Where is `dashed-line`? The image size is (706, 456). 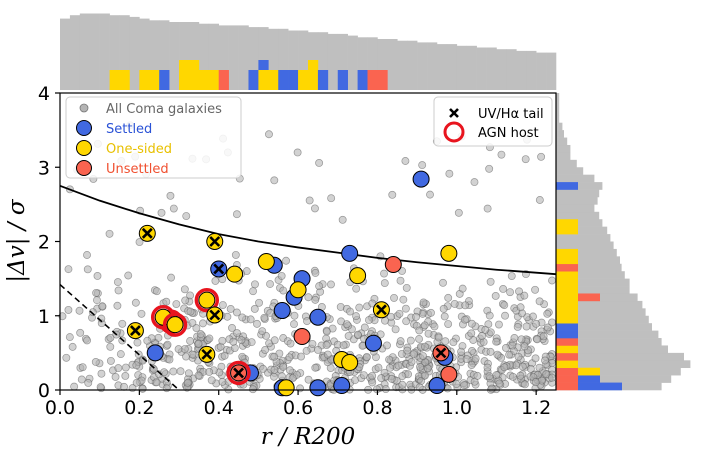 dashed-line is located at coordinates (119, 337).